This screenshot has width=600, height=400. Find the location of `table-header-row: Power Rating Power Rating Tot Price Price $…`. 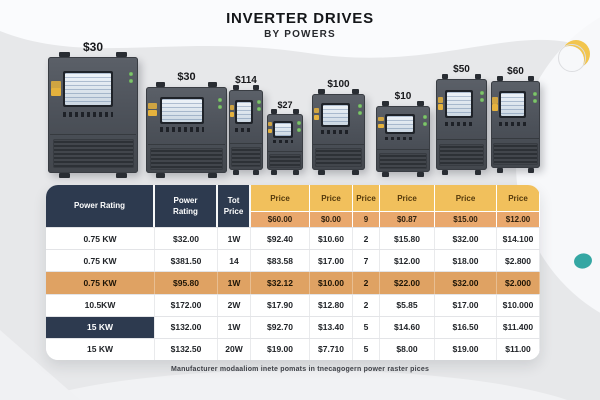

table-header-row: Power Rating Power Rating Tot Price Price $… is located at coordinates (293, 206).